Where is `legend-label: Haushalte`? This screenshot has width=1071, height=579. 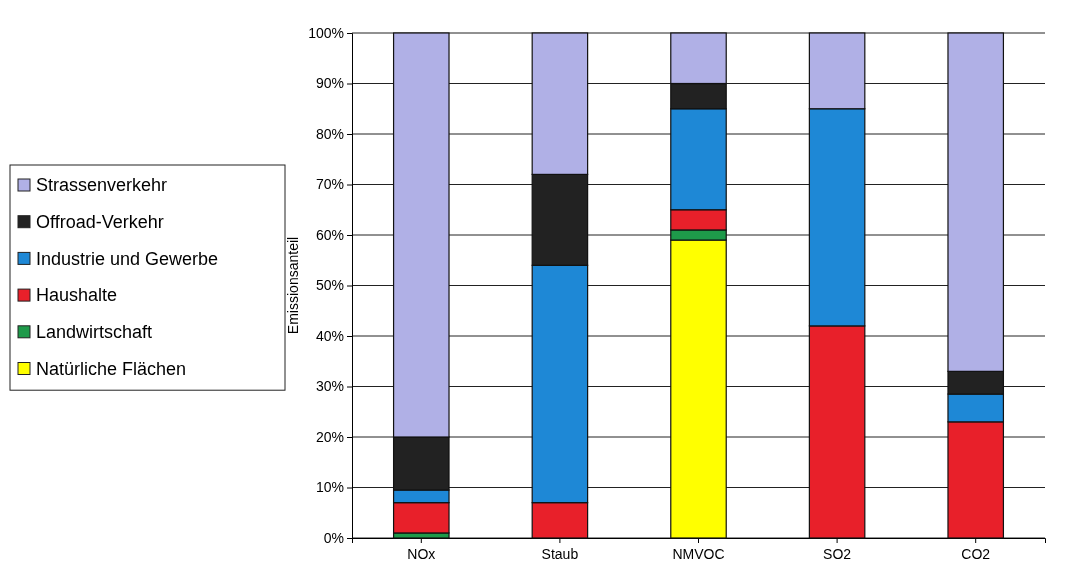 legend-label: Haushalte is located at coordinates (77, 295).